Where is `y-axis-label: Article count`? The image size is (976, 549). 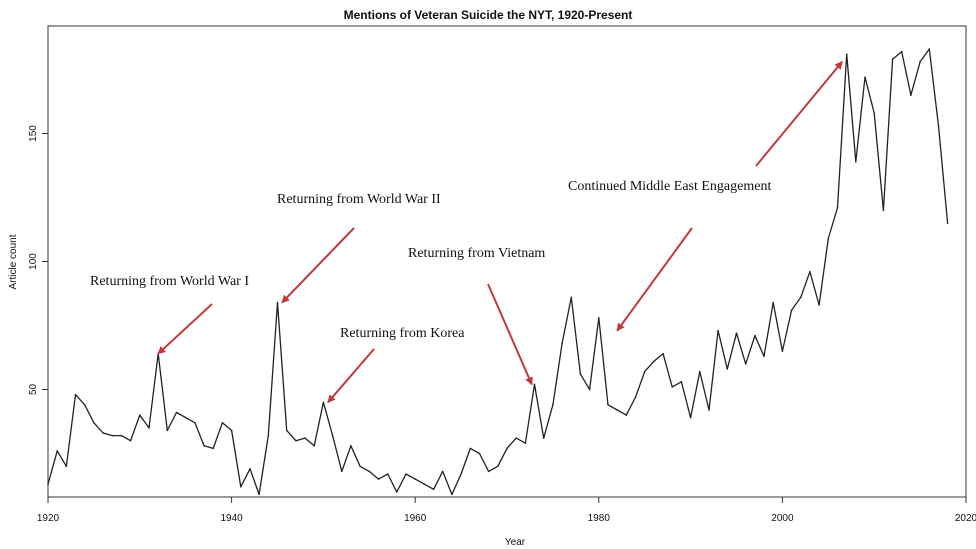 y-axis-label: Article count is located at coordinates (13, 261).